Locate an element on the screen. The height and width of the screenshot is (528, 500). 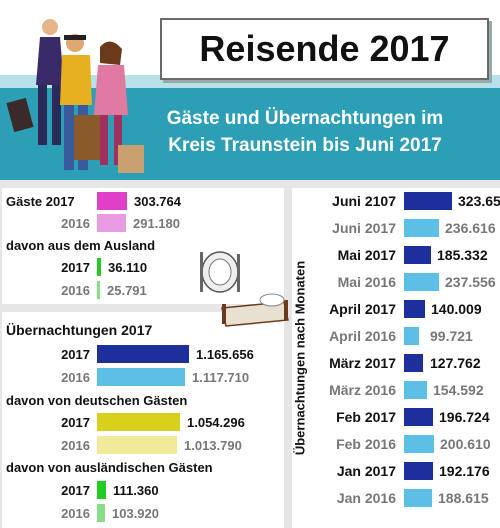
value-nights-2017: 1.165.656 is located at coordinates (225, 354).